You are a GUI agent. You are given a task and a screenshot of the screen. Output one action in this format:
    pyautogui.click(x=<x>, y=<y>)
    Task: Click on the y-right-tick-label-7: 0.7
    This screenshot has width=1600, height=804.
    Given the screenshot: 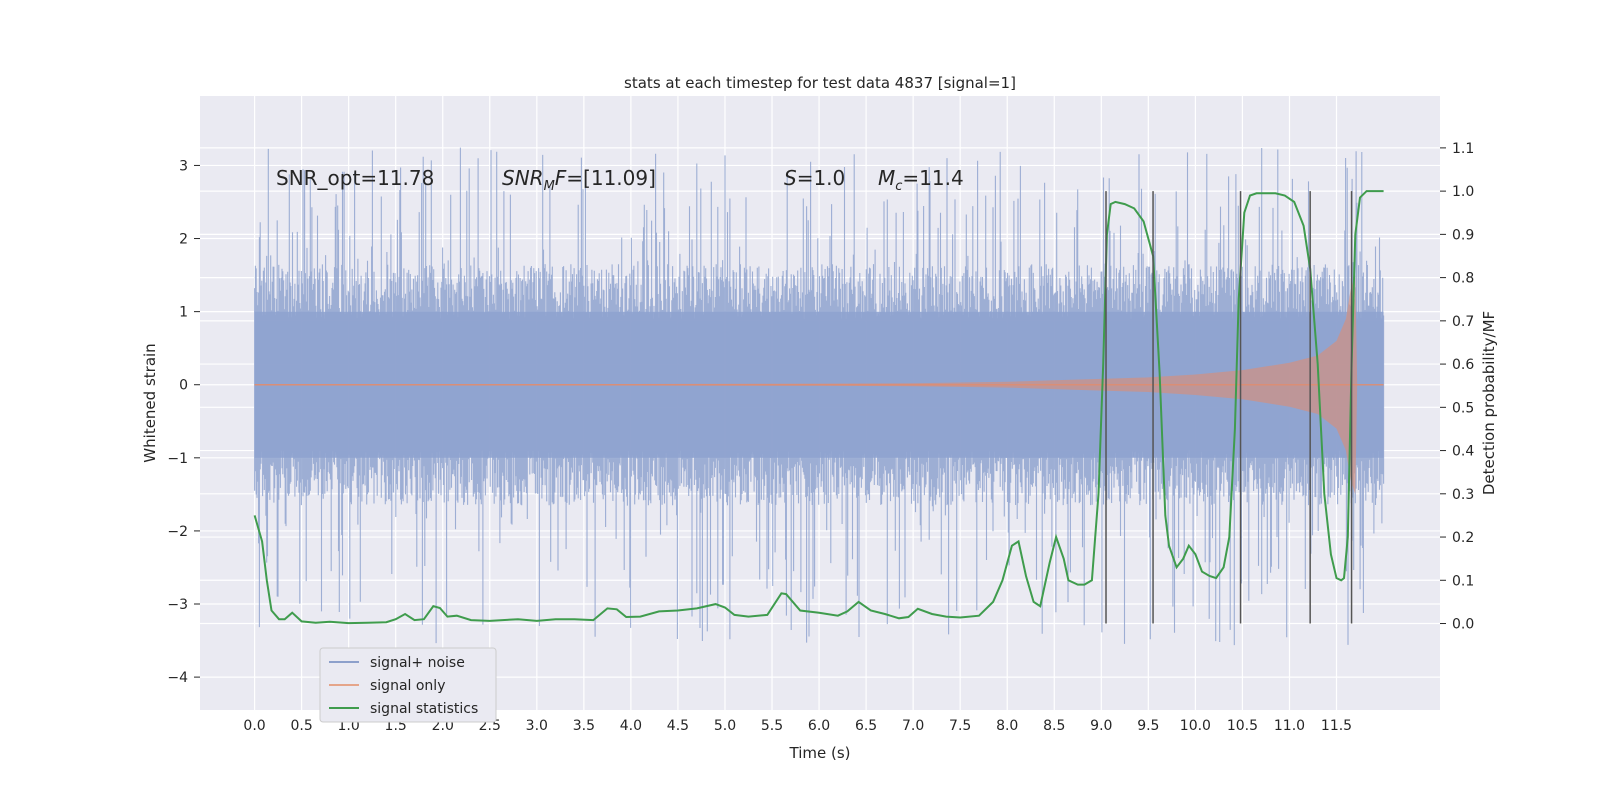 What is the action you would take?
    pyautogui.click(x=1463, y=322)
    